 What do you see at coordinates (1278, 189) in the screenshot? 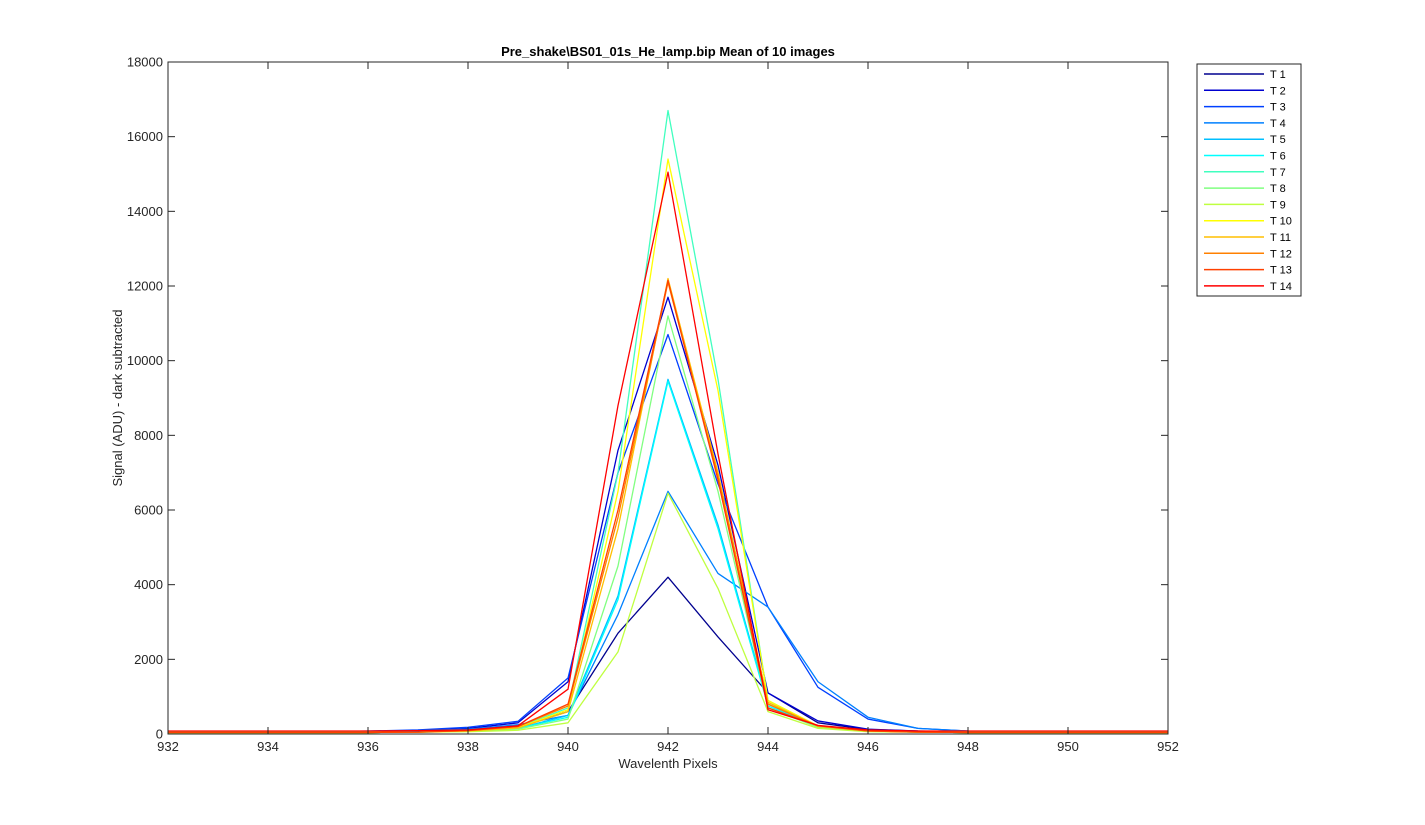
I see `legend-label-8: T 8` at bounding box center [1278, 189].